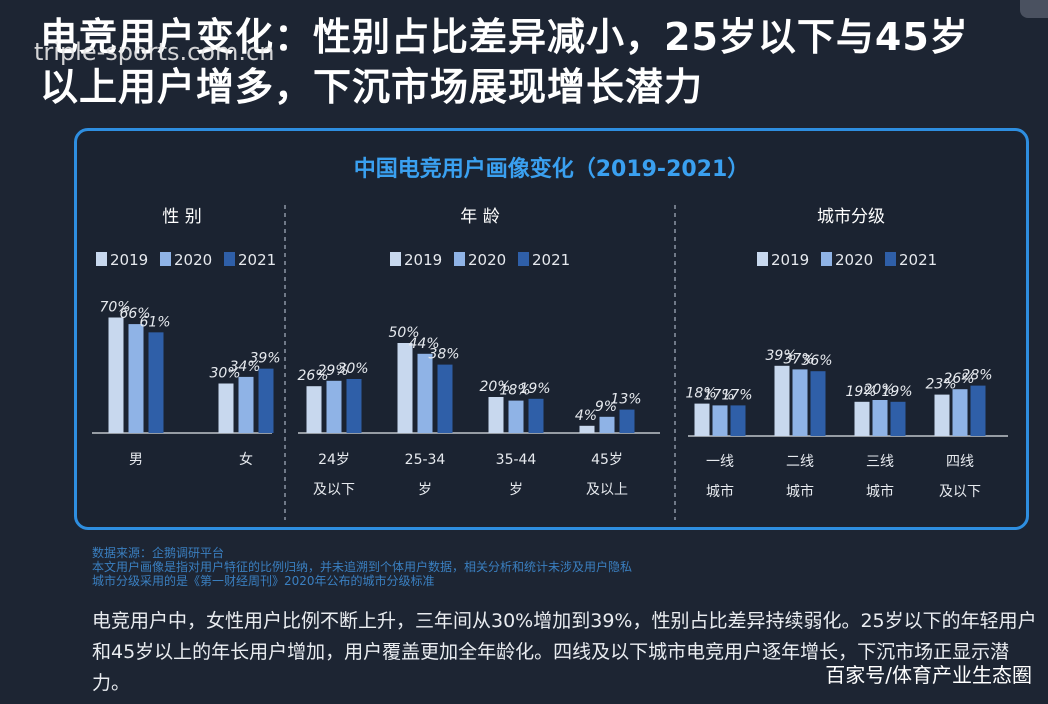 The width and height of the screenshot is (1048, 704). What do you see at coordinates (423, 344) in the screenshot?
I see `bar-value-label: 44%` at bounding box center [423, 344].